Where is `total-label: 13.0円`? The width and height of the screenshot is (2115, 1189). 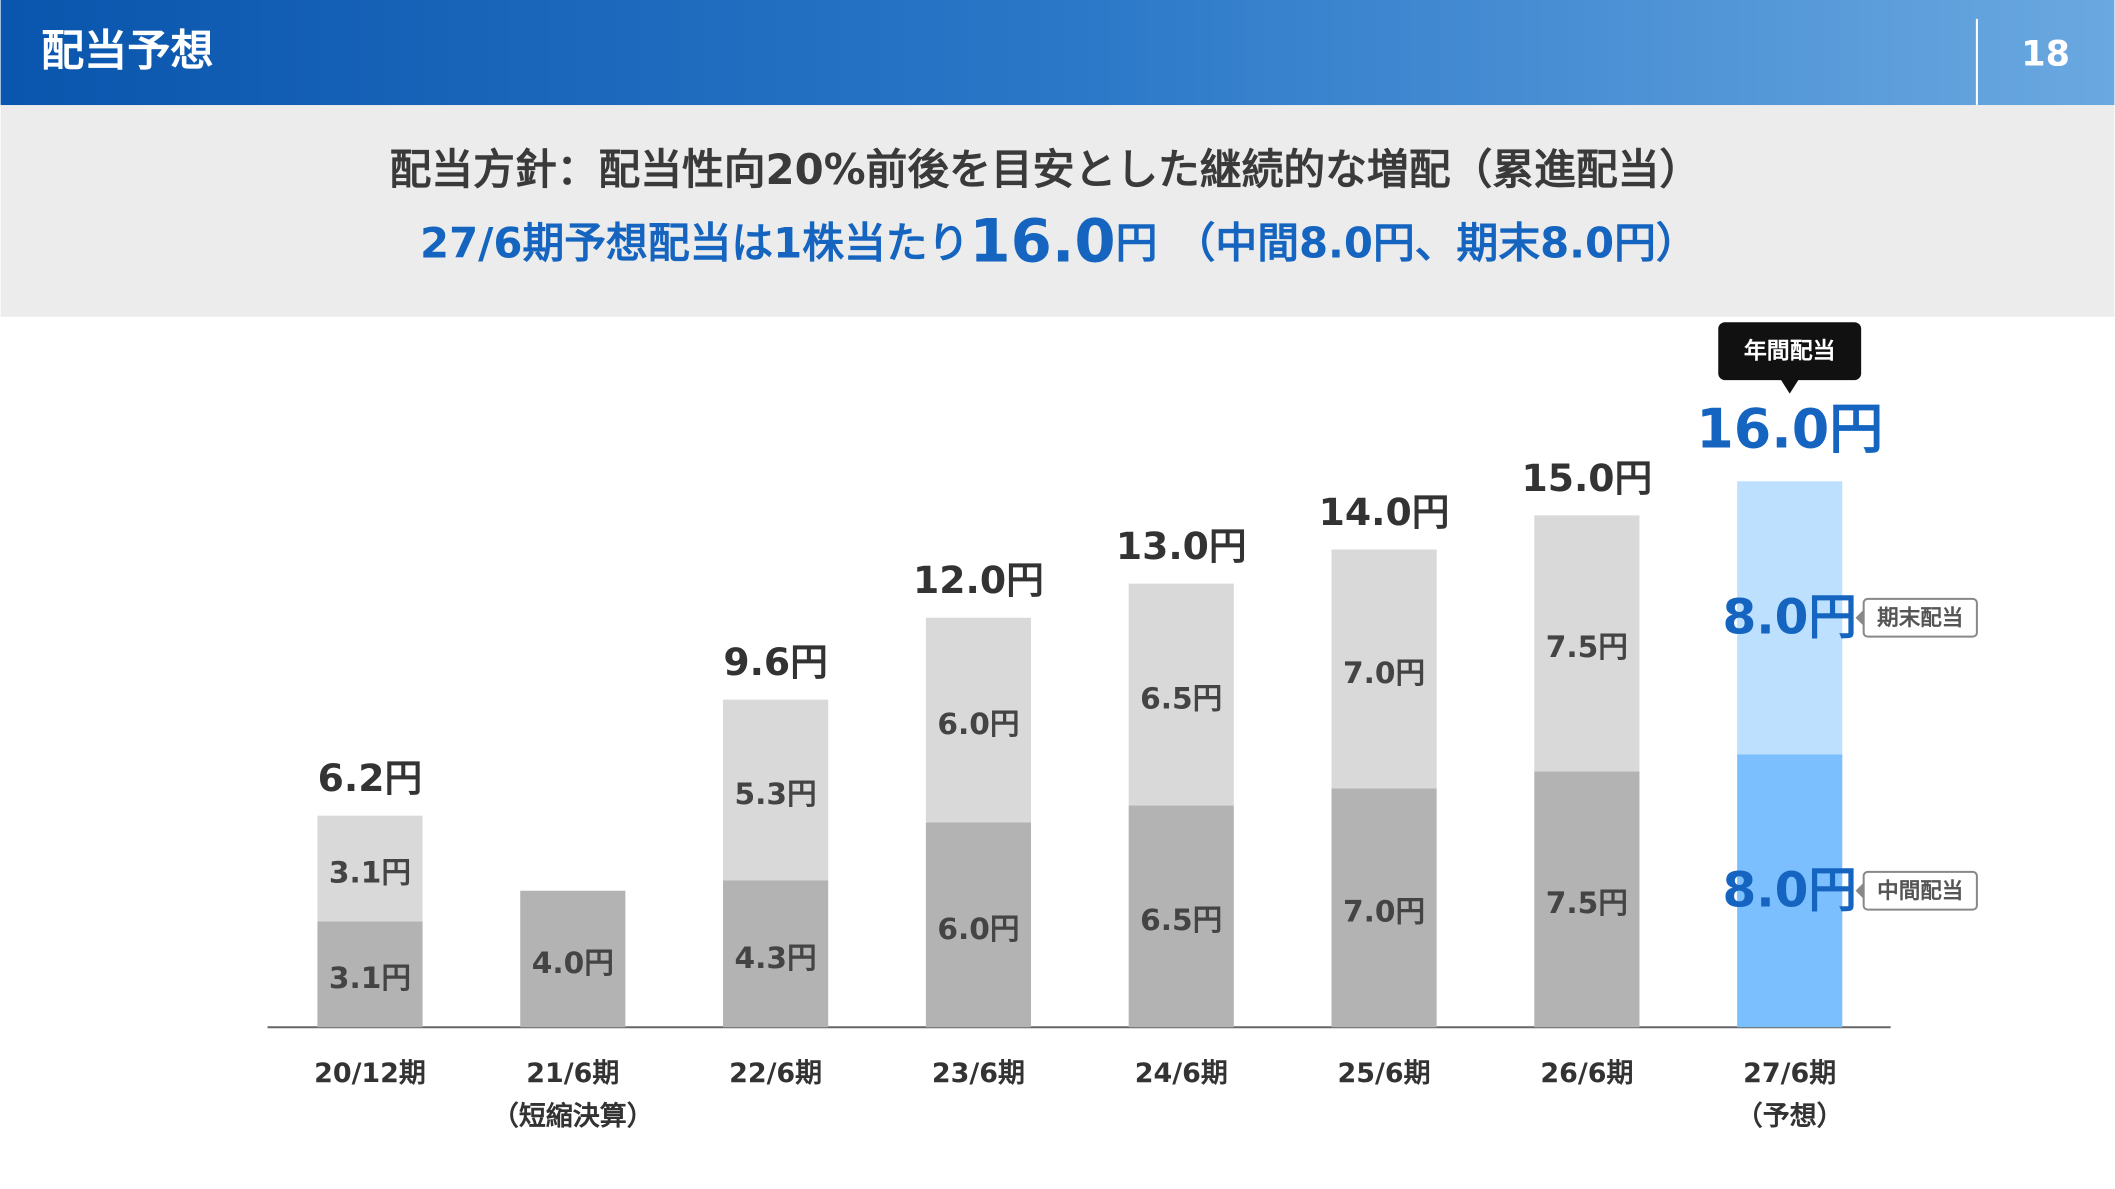 total-label: 13.0円 is located at coordinates (1181, 546).